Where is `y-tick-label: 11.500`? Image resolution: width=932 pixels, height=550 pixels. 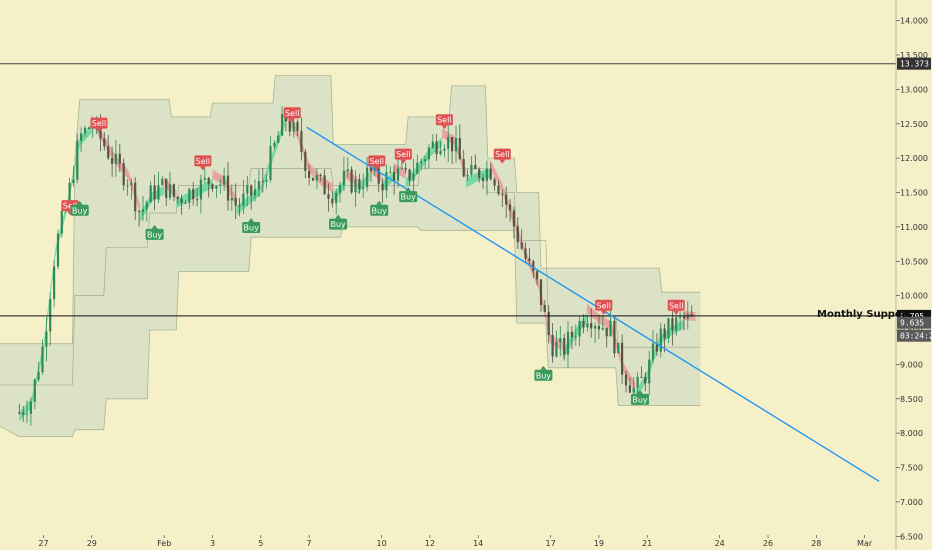 y-tick-label: 11.500 is located at coordinates (914, 193).